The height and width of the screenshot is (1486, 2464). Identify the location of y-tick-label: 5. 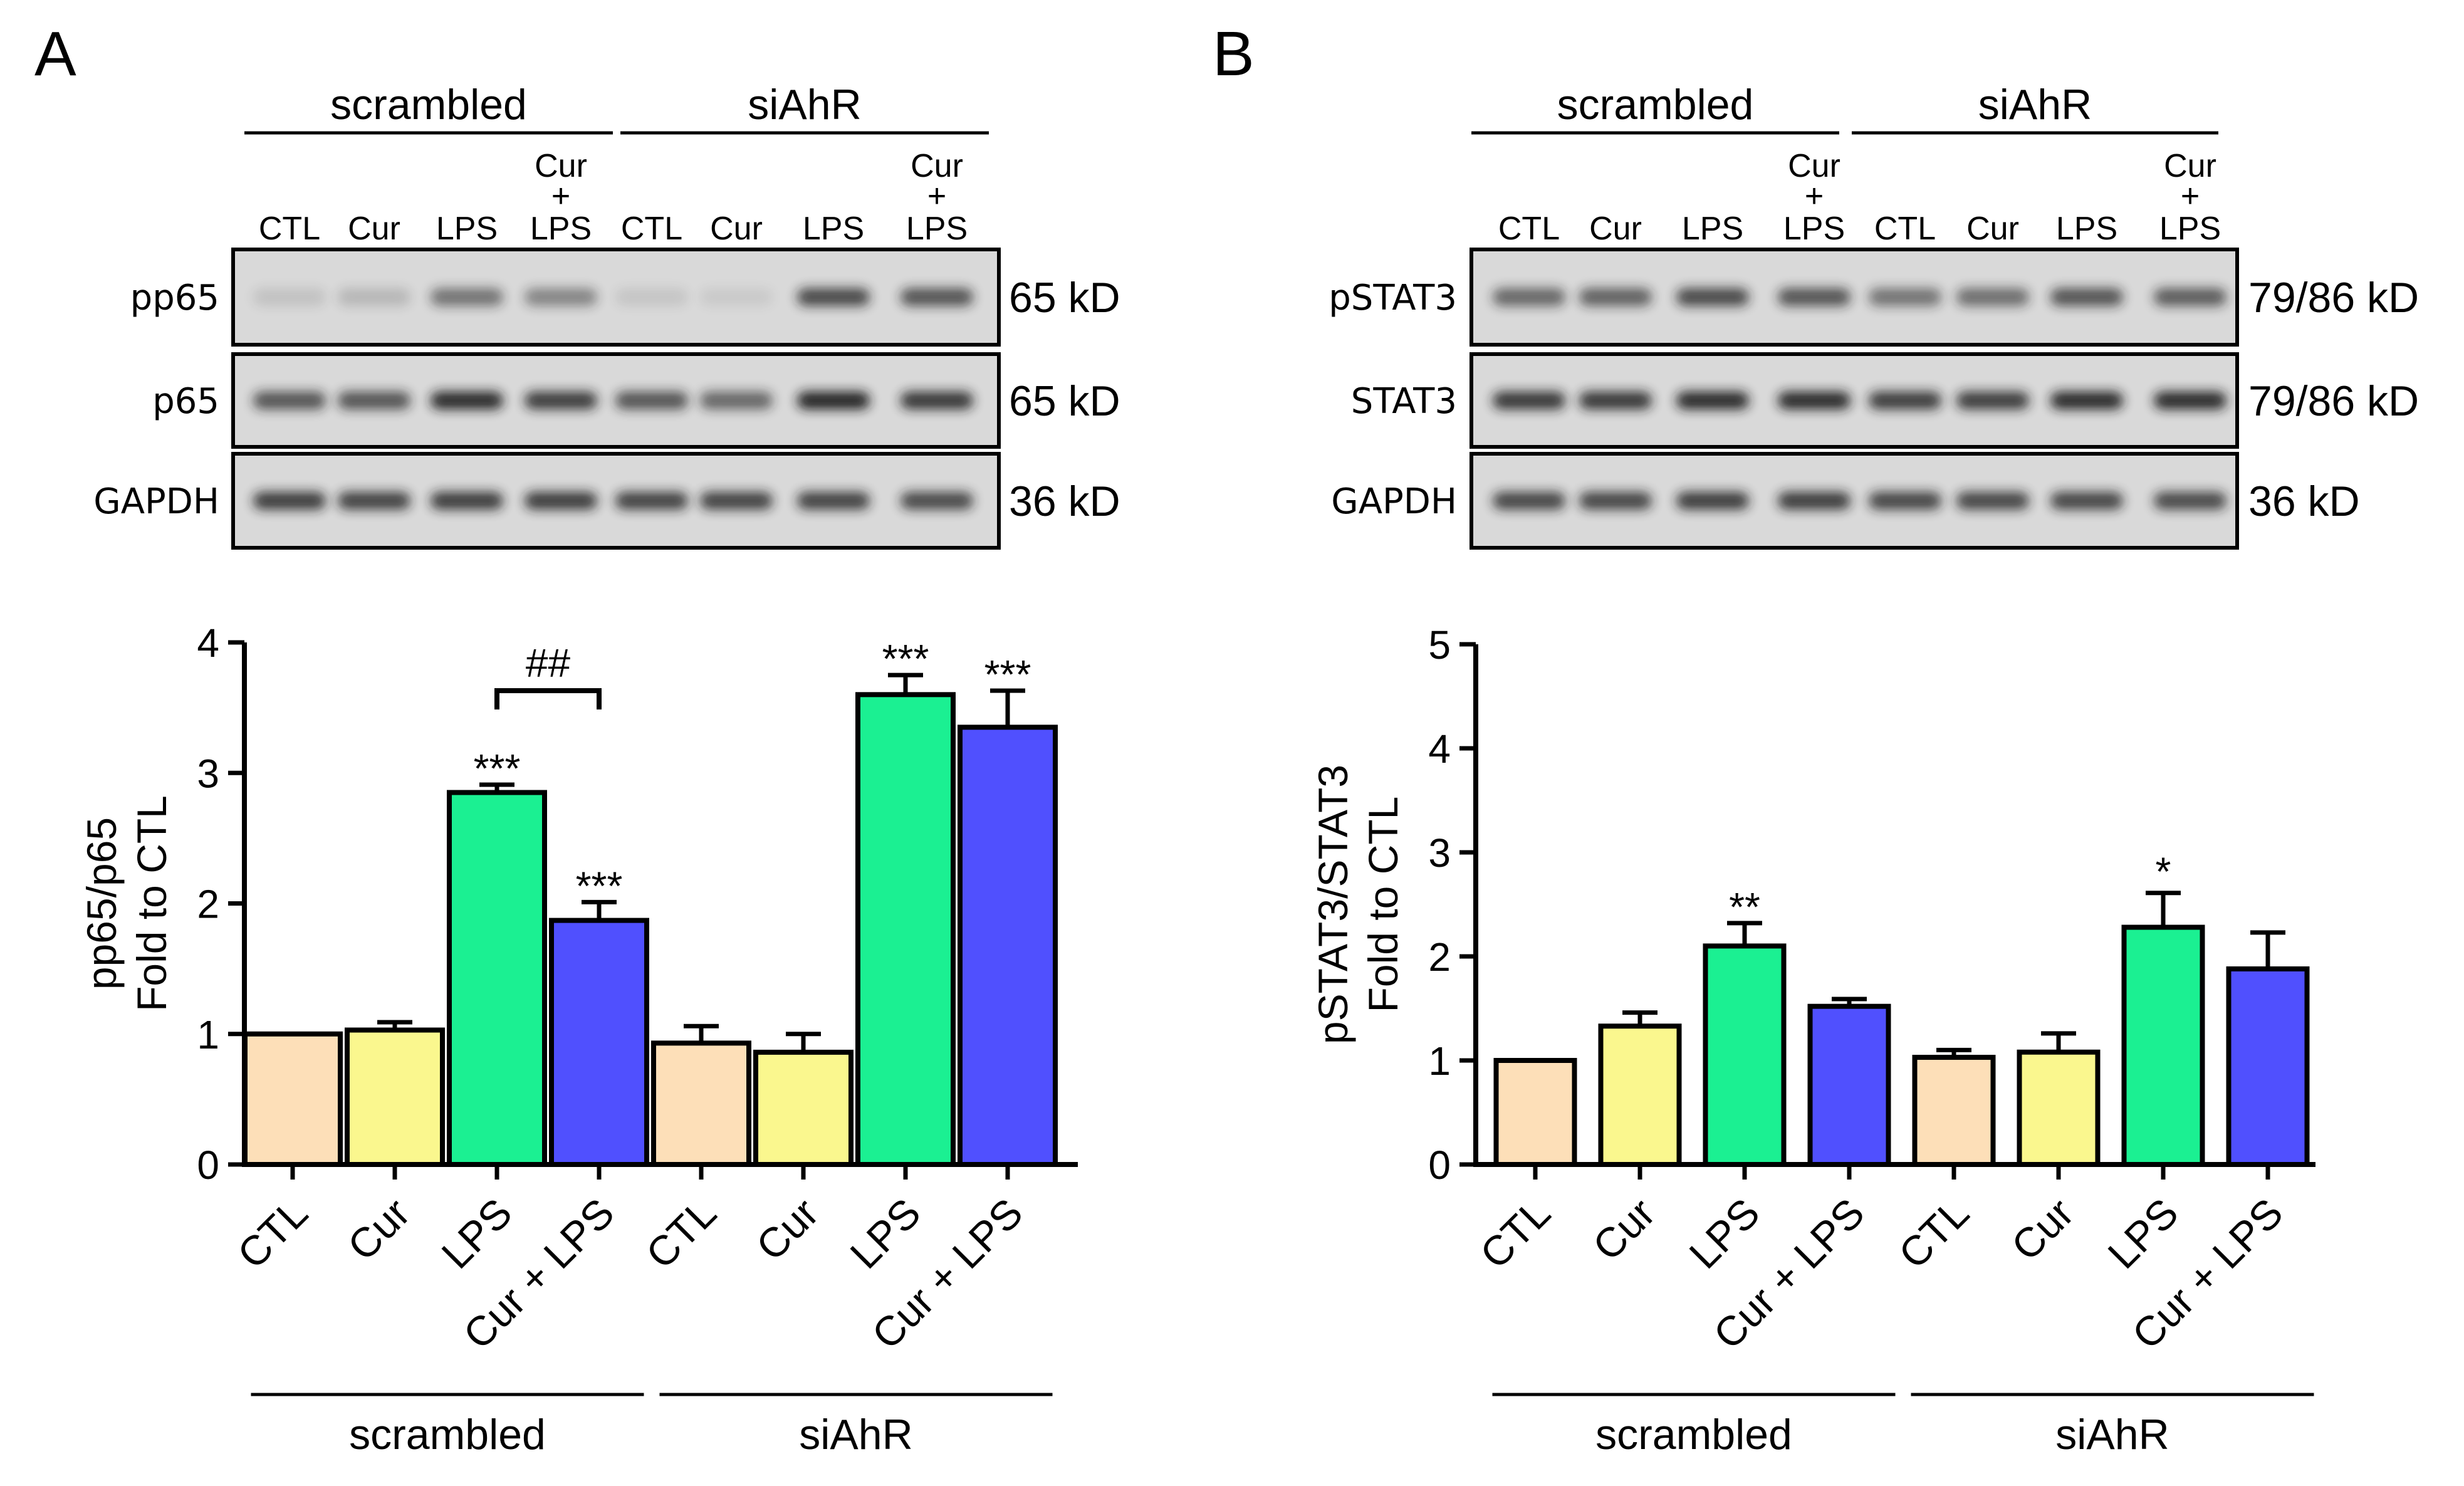
(1439, 644).